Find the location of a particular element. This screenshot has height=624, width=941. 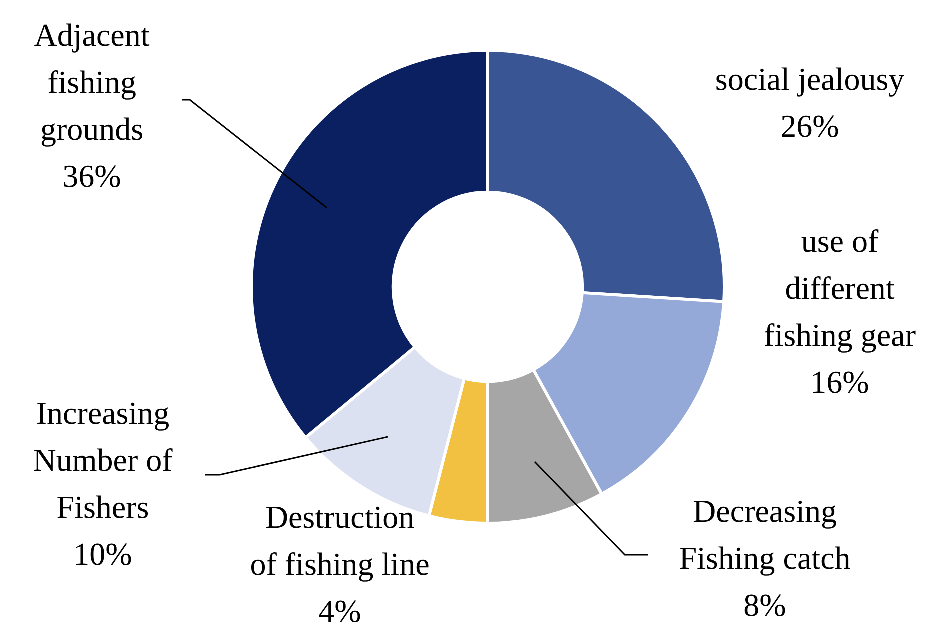

data-label: 36% is located at coordinates (92, 176).